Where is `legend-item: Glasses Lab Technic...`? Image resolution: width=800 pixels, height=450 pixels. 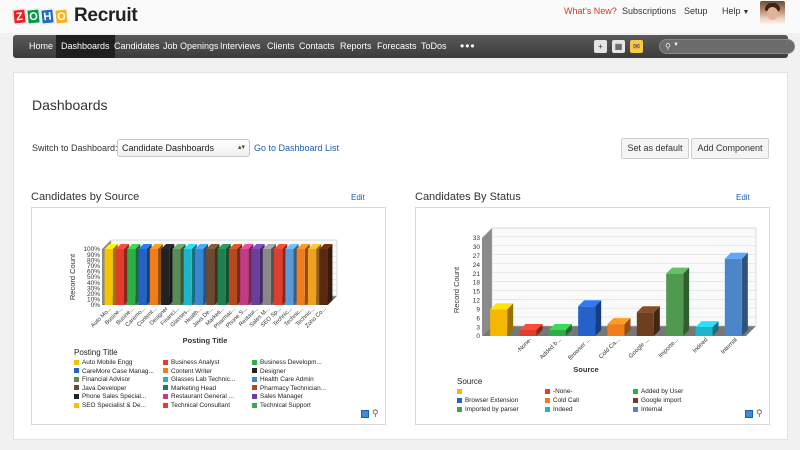
legend-item: Glasses Lab Technic... is located at coordinates (199, 379).